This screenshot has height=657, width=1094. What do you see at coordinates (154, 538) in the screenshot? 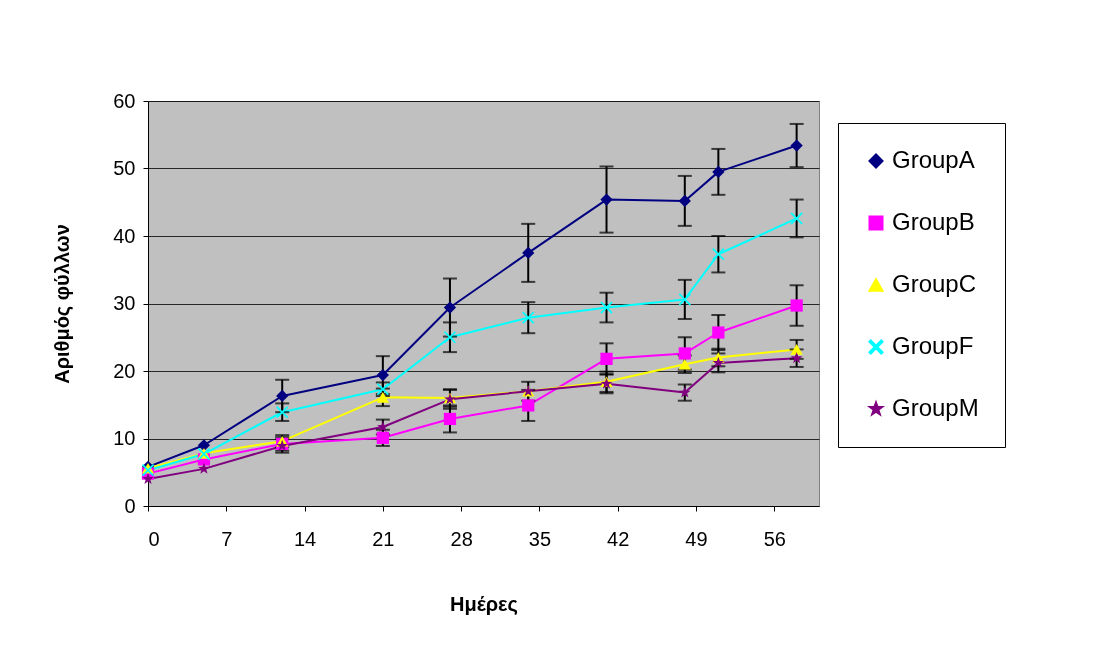
I see `x-tick-label: 0` at bounding box center [154, 538].